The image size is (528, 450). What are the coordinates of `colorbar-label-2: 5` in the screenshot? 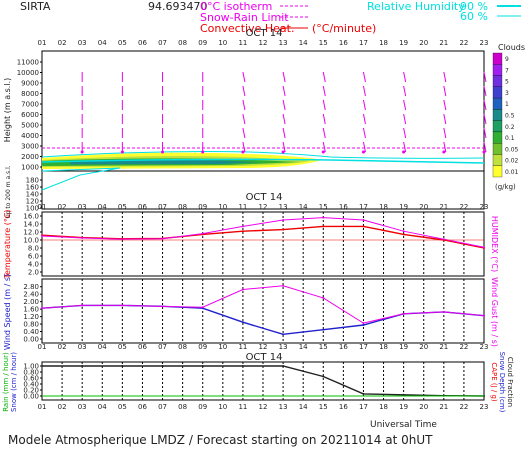 It's located at (507, 82).